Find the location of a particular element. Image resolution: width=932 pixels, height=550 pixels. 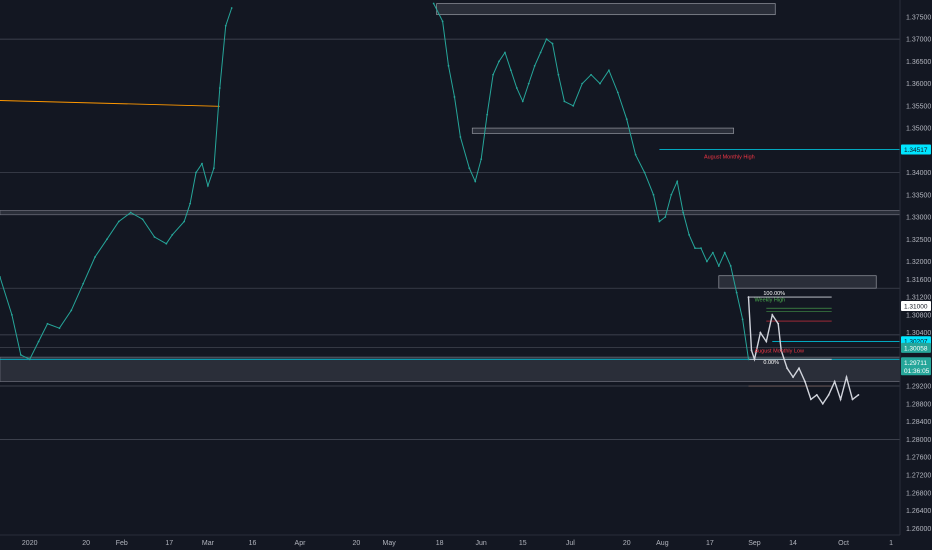

x-tick-label: 14 is located at coordinates (793, 543).